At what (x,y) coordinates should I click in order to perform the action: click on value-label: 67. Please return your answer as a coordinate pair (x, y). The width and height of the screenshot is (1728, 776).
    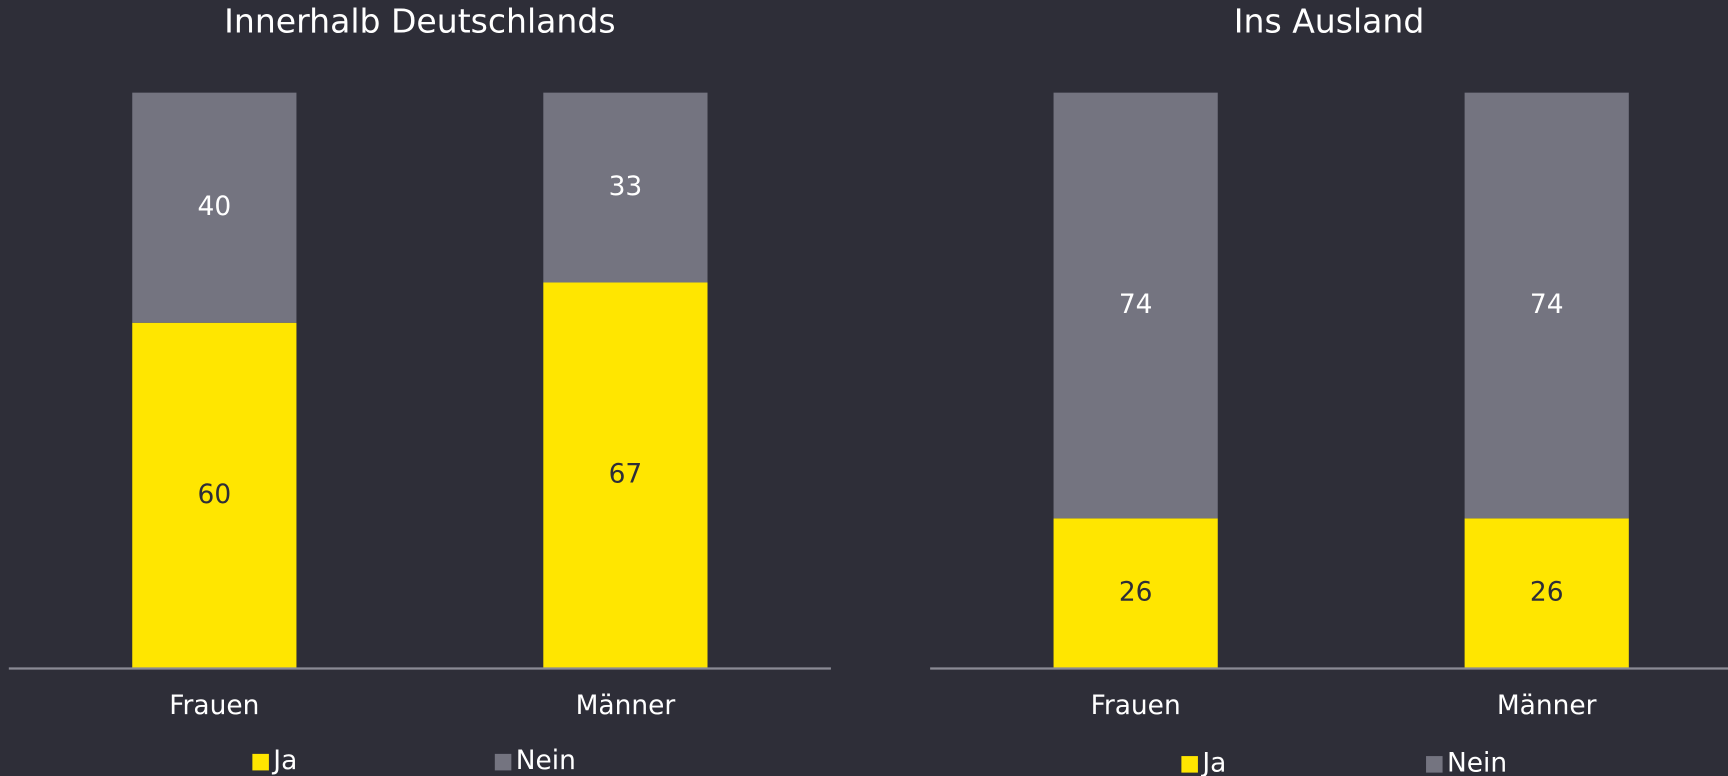
    Looking at the image, I should click on (626, 474).